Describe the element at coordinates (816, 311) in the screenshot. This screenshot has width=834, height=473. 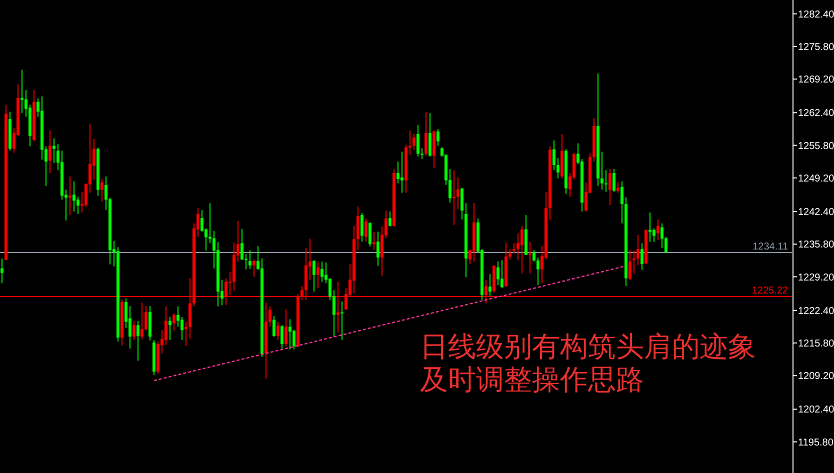
I see `y-tick-label: 1222.40` at that location.